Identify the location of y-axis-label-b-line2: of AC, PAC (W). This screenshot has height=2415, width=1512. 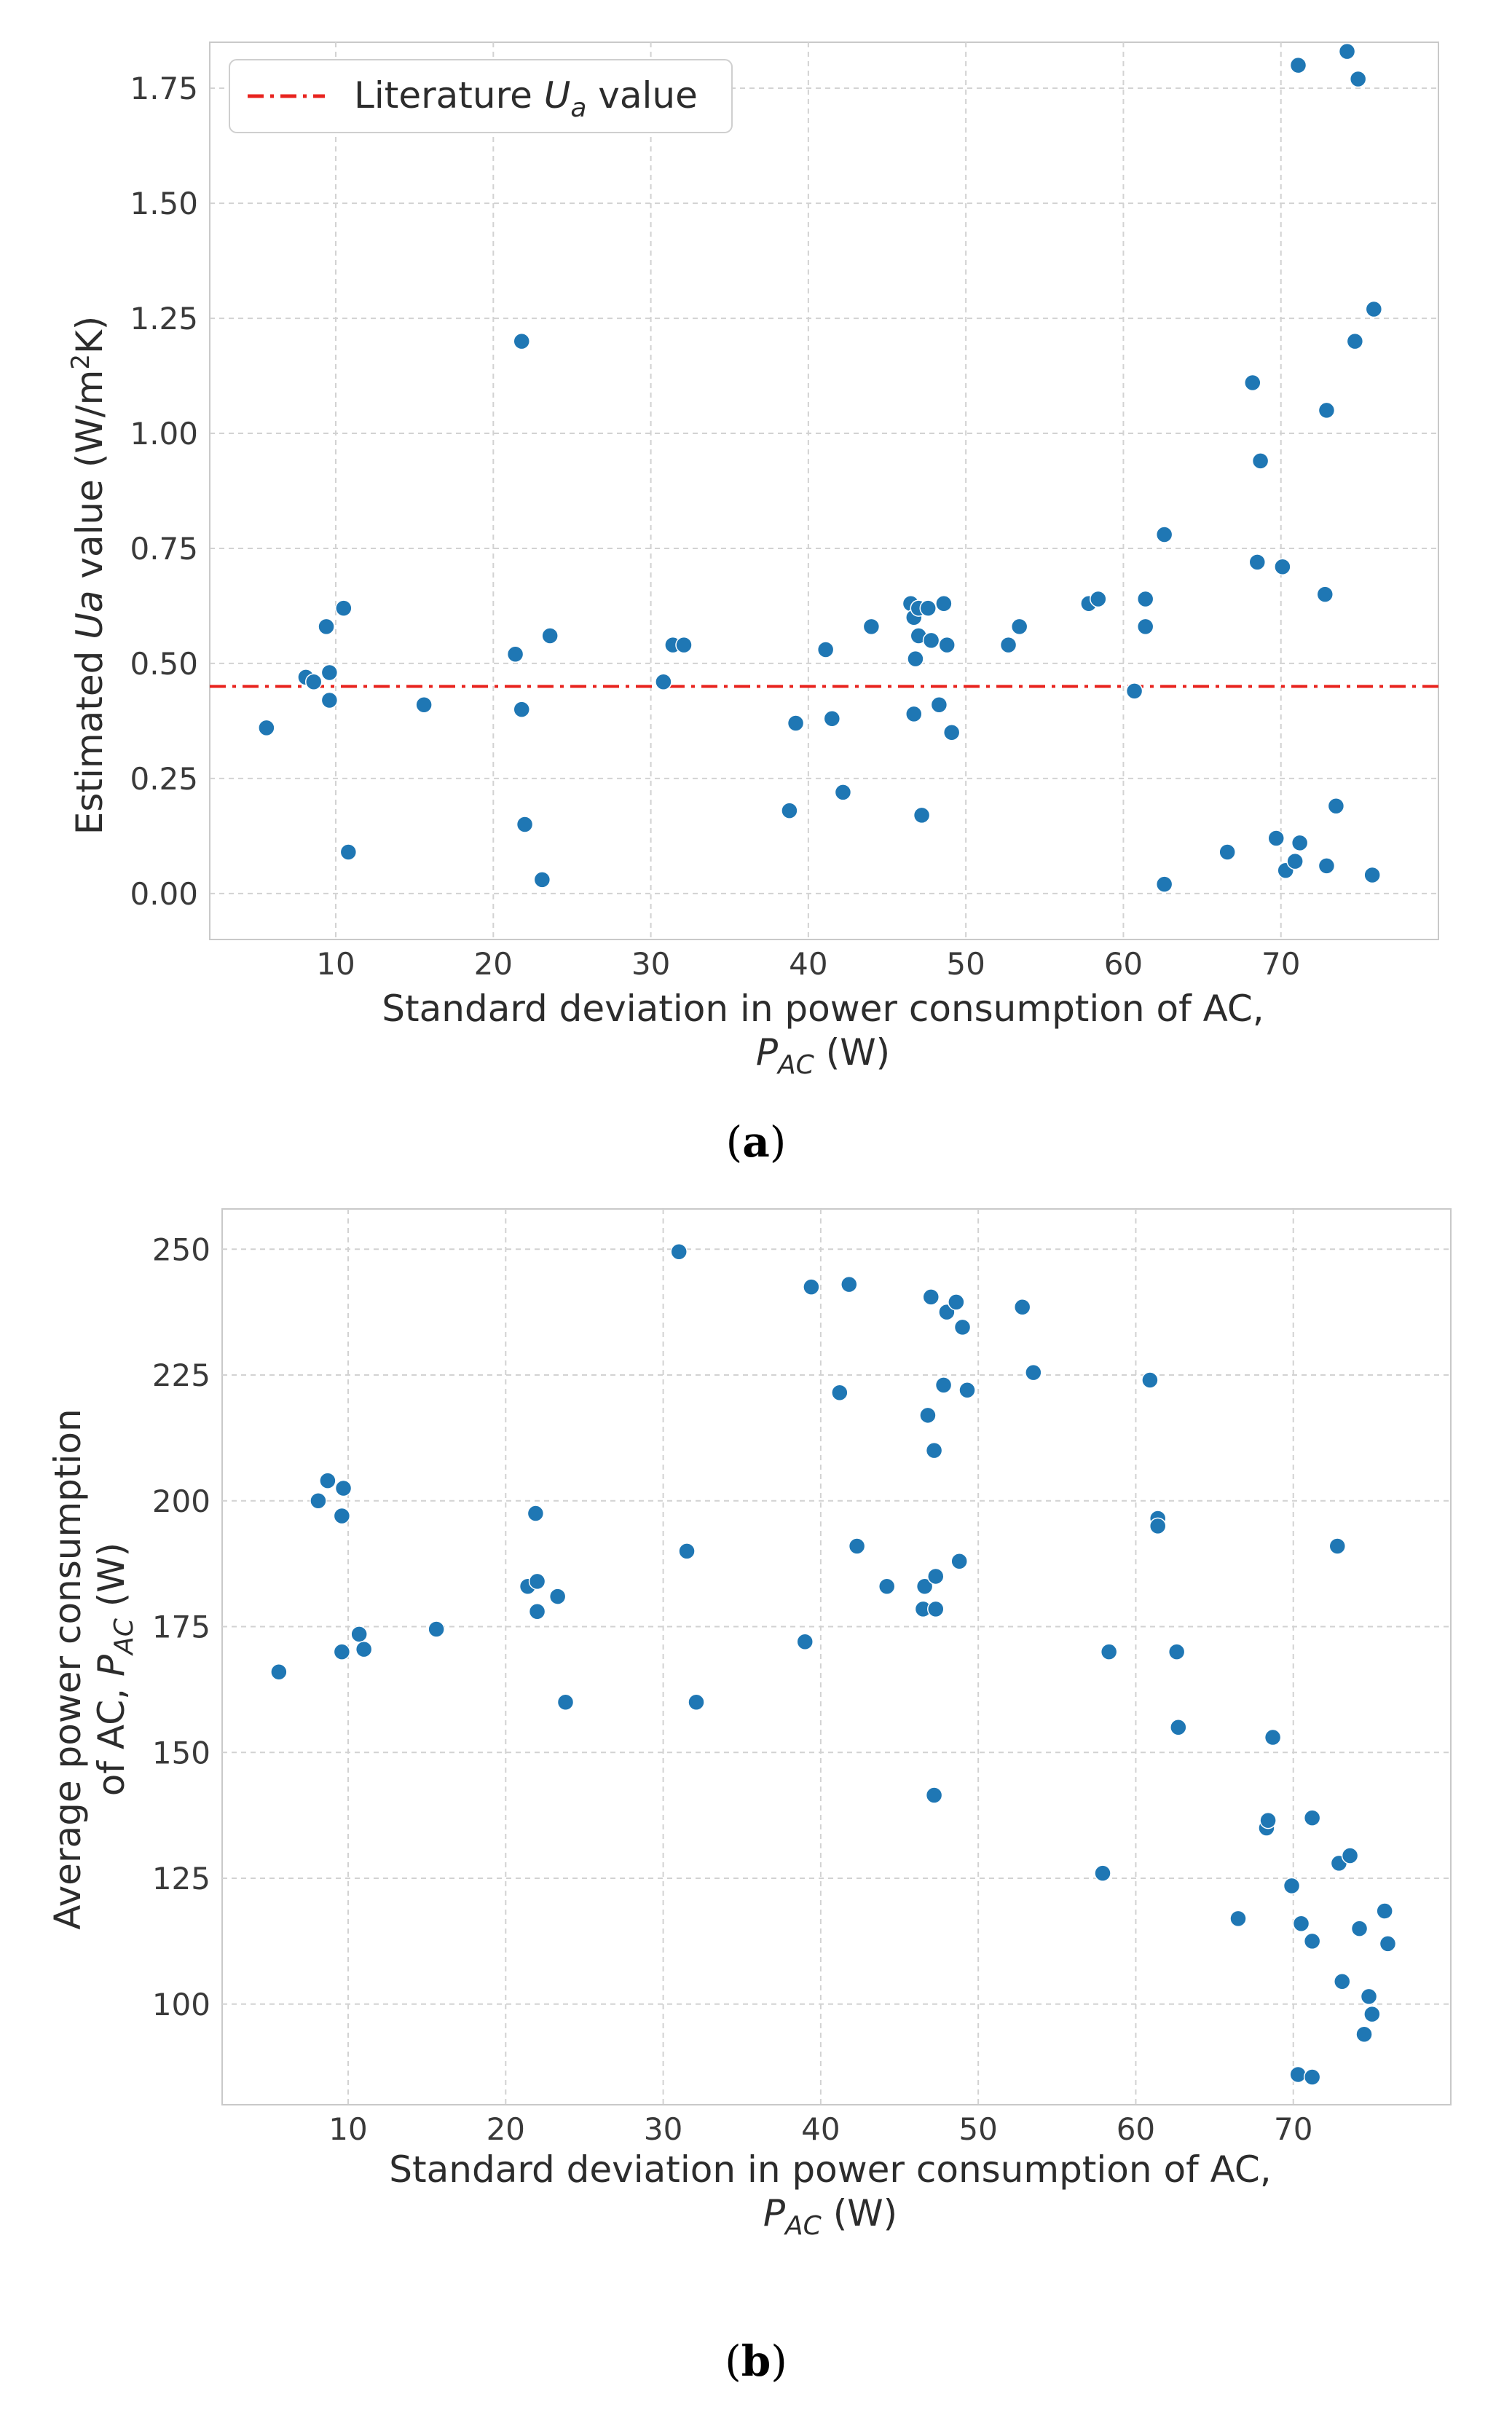
(114, 1669).